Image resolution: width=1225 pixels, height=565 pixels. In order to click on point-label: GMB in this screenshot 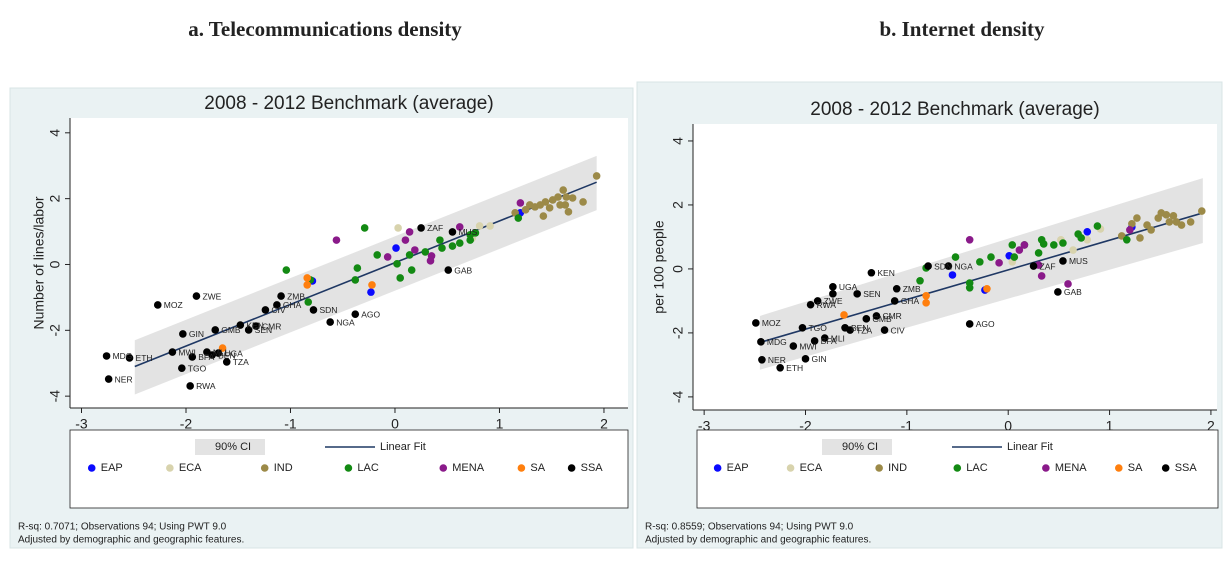, I will do `click(231, 330)`.